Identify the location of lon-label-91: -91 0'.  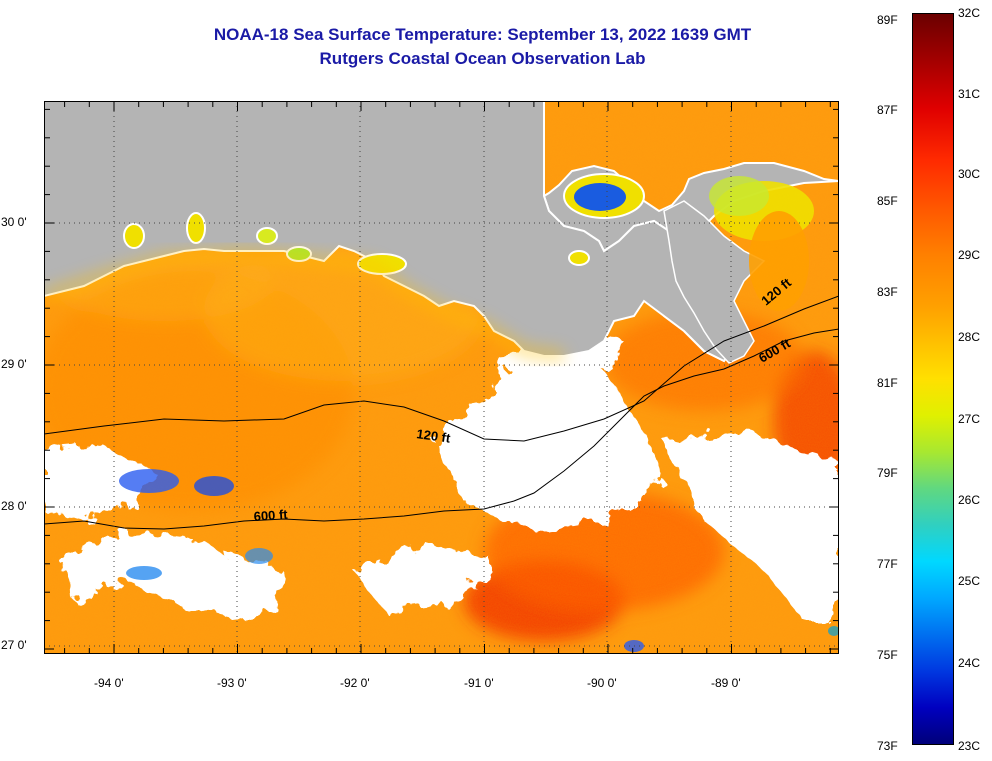
(479, 683).